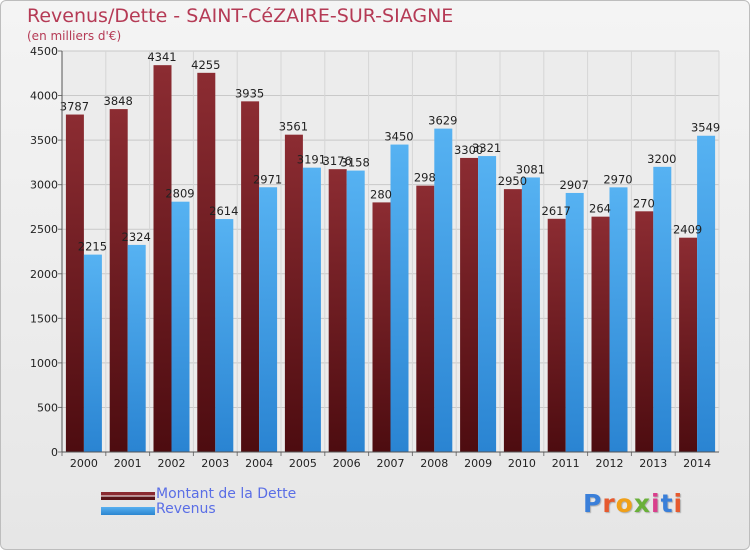 This screenshot has height=550, width=750. I want to click on chart-subtitle: (en milliers d'€), so click(74, 36).